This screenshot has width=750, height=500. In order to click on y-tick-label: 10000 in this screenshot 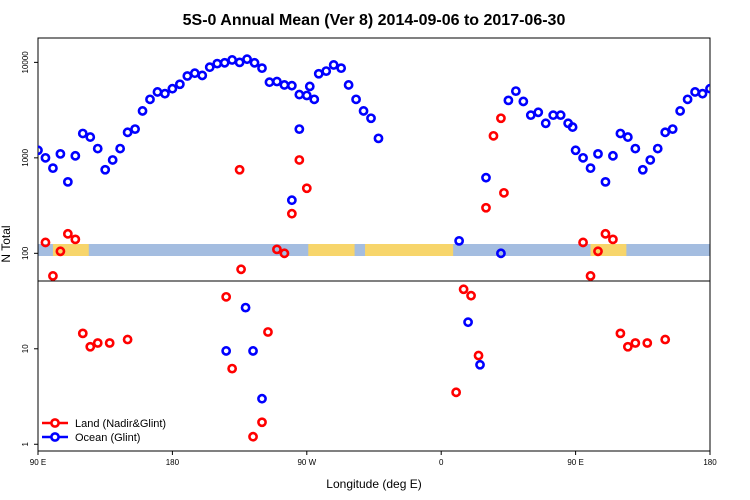, I will do `click(25, 62)`.